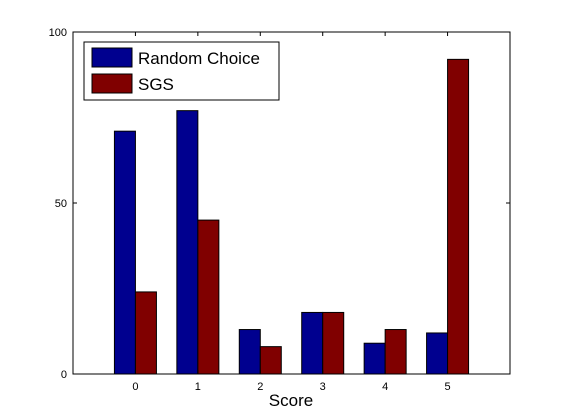  Describe the element at coordinates (112, 83) in the screenshot. I see `legend-swatch-sgs` at that location.